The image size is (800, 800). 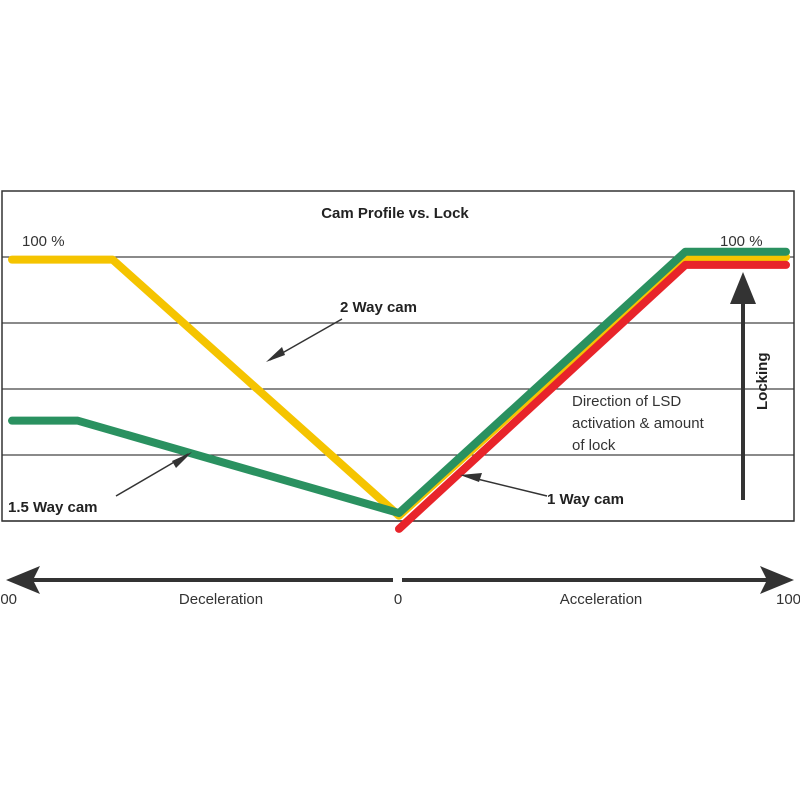 What do you see at coordinates (398, 599) in the screenshot?
I see `x-tick-label-zero: 0` at bounding box center [398, 599].